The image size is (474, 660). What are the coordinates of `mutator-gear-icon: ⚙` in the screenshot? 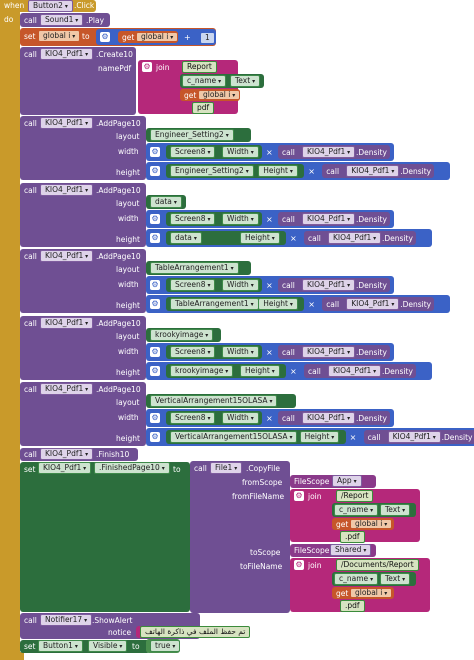 It's located at (105, 37).